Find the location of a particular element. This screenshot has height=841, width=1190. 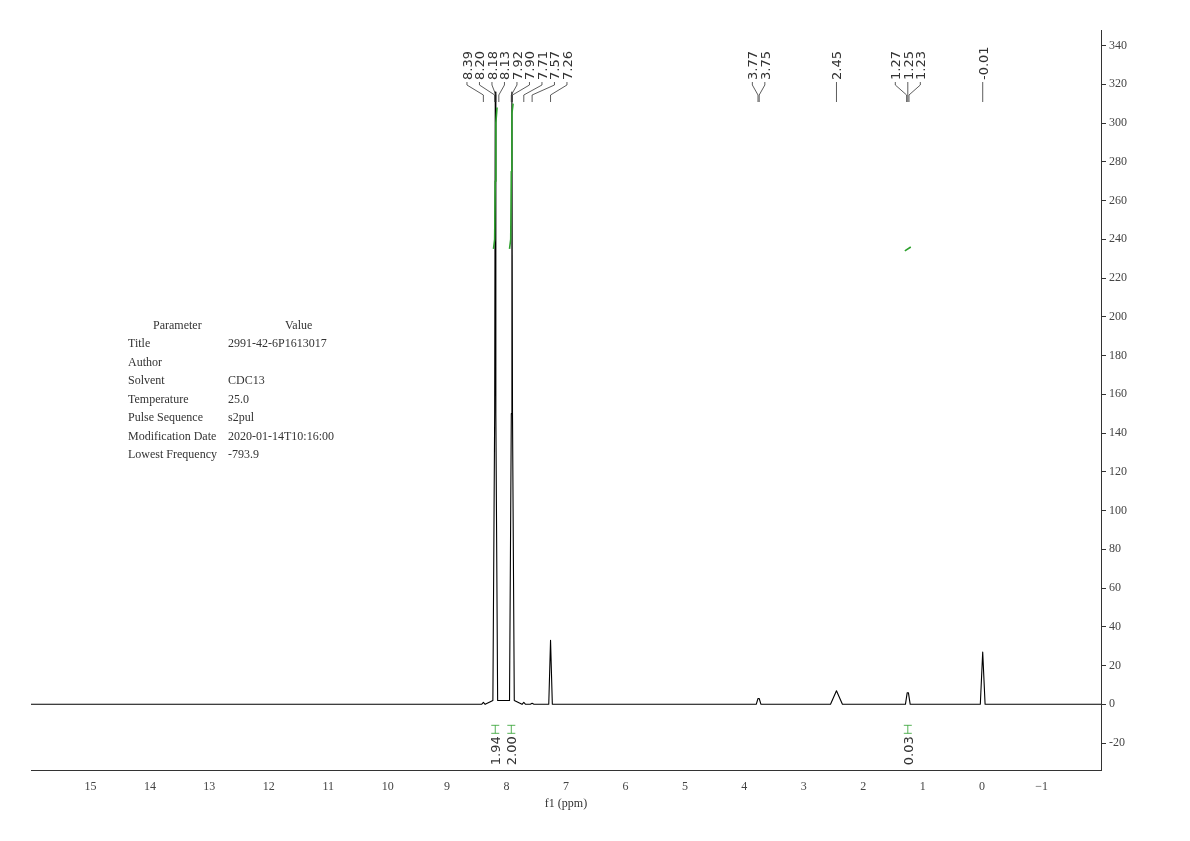

text: Solvent CDC13 is located at coordinates (196, 380).